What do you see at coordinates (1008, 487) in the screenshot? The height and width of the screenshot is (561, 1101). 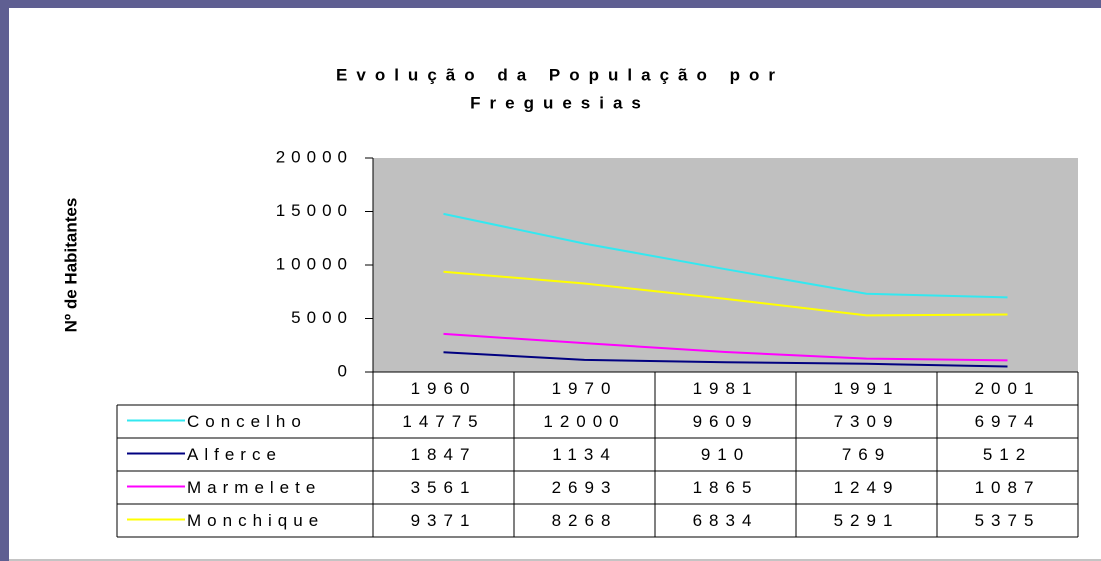 I see `table-value: 1087` at bounding box center [1008, 487].